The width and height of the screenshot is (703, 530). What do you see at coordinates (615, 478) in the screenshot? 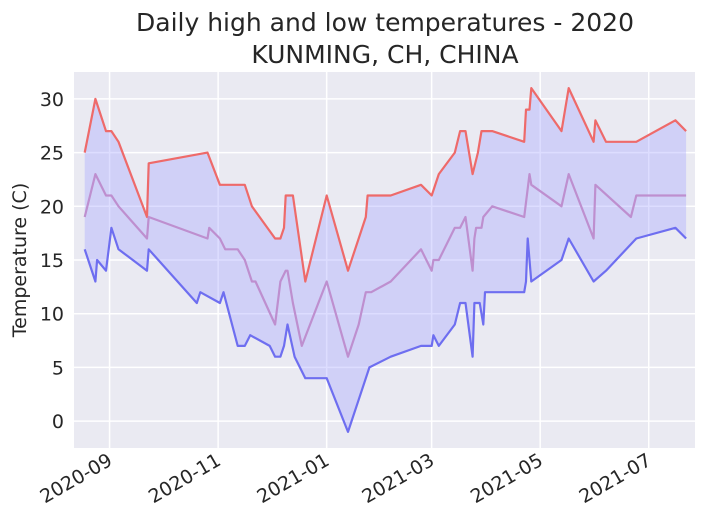
I see `x-tick-label: 2021-07` at bounding box center [615, 478].